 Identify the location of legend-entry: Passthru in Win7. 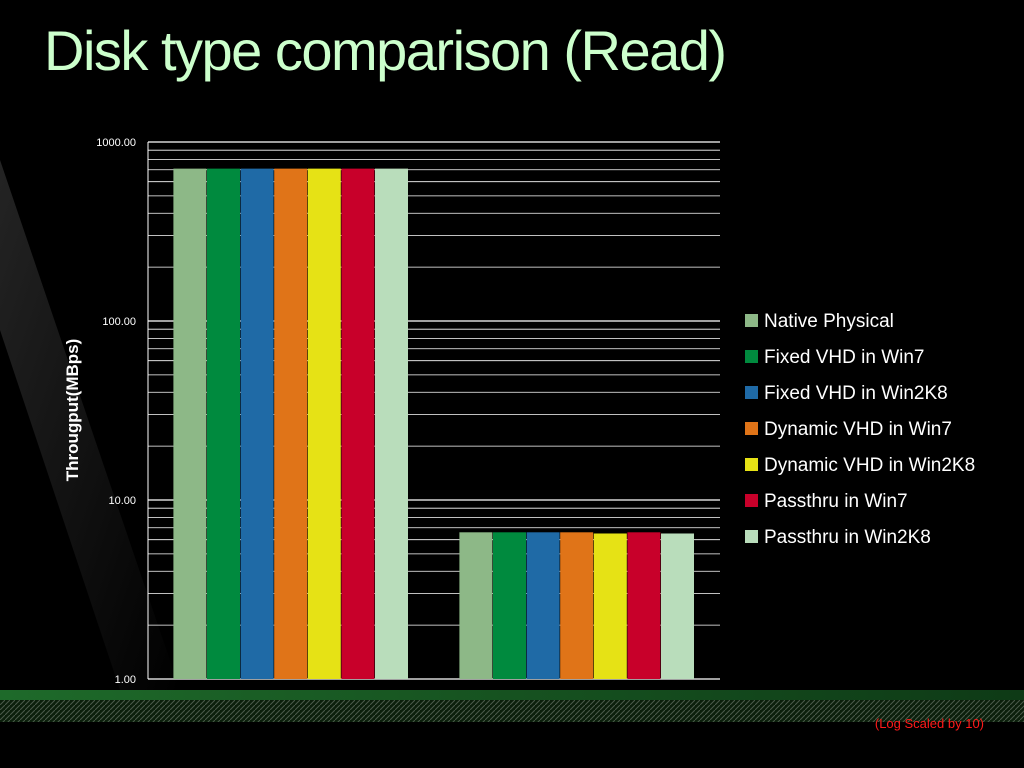
(836, 501).